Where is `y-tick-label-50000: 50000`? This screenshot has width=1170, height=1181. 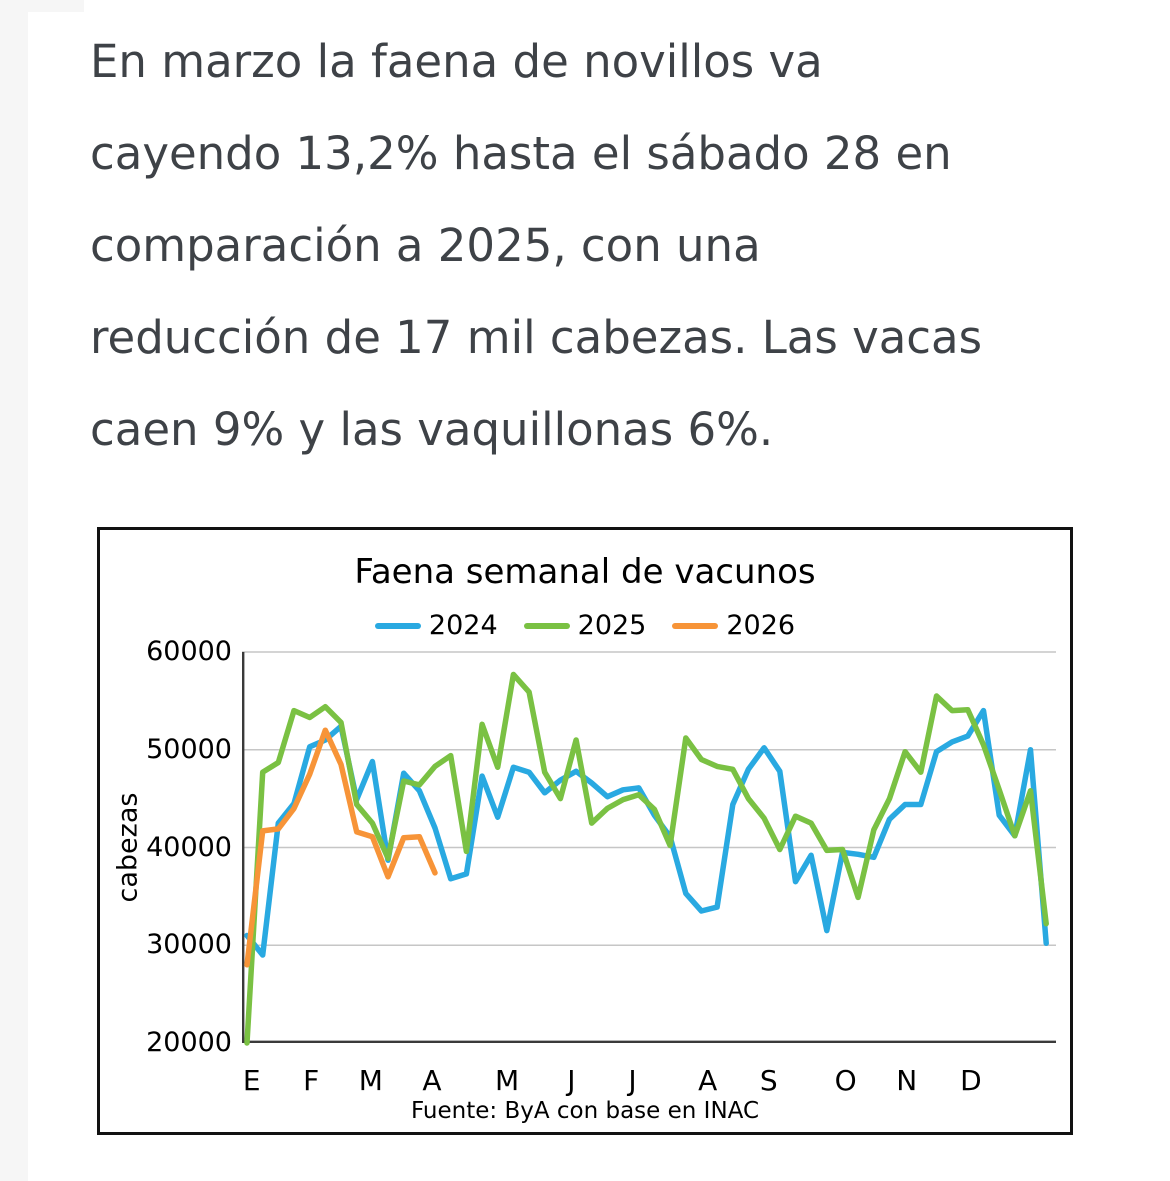 y-tick-label-50000: 50000 is located at coordinates (189, 749).